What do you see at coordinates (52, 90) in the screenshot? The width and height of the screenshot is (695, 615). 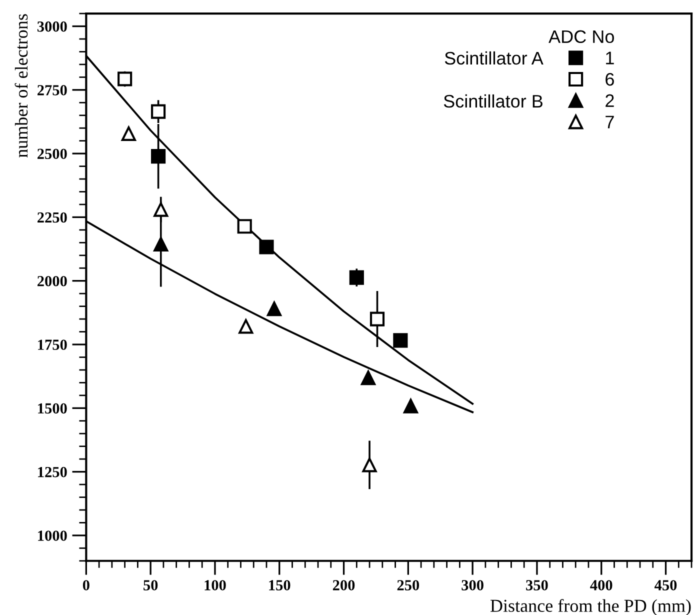 I see `y-tick-label: 2750` at bounding box center [52, 90].